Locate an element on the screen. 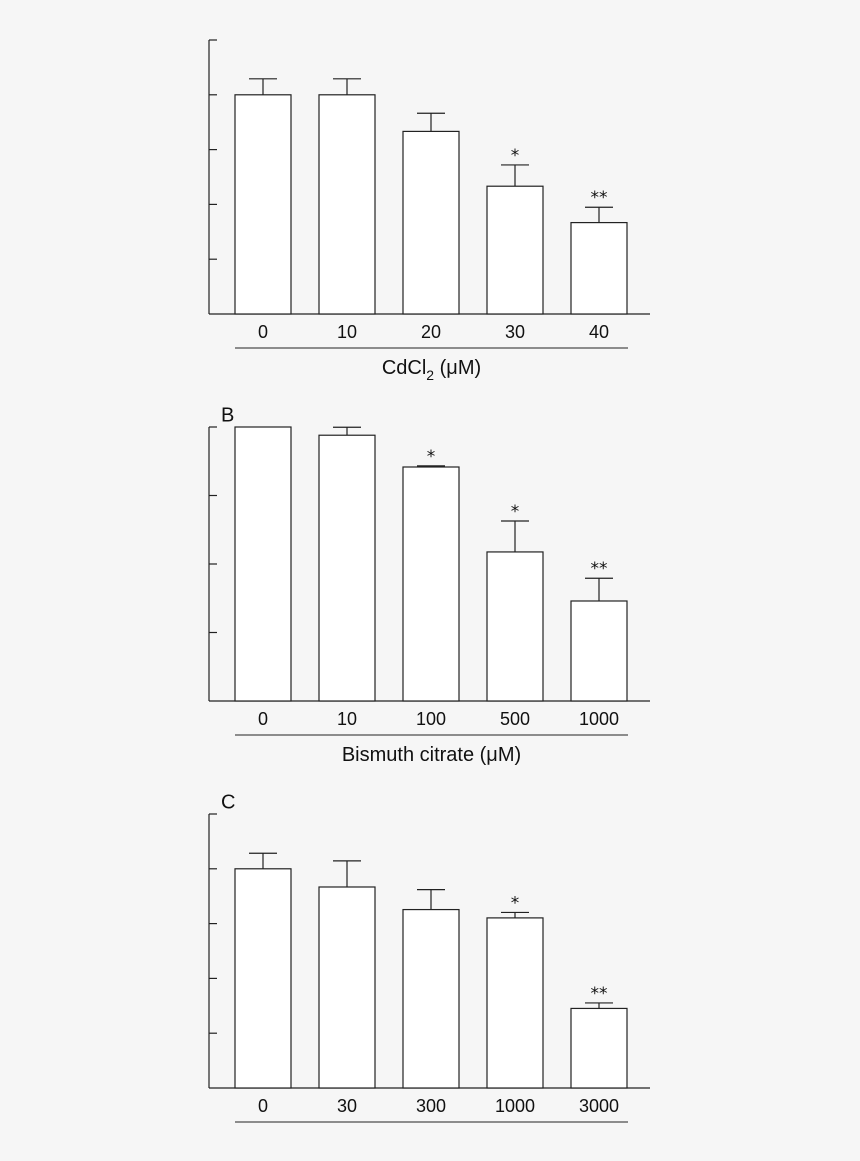 The width and height of the screenshot is (860, 1161). panel-3: C 0 30 300 * 1000 ** 3000 is located at coordinates (429, 957).